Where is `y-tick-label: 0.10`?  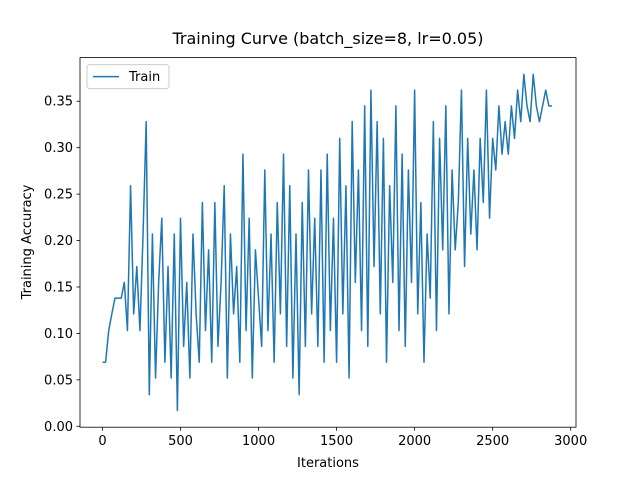
y-tick-label: 0.10 is located at coordinates (58, 334).